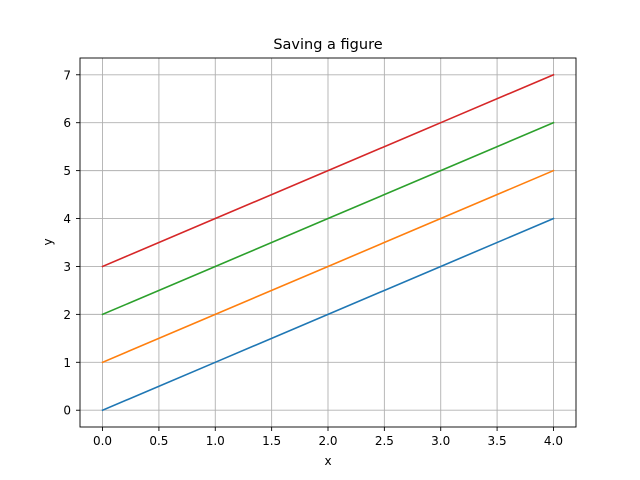 The height and width of the screenshot is (480, 640). Describe the element at coordinates (67, 75) in the screenshot. I see `y-tick-label: 7` at that location.